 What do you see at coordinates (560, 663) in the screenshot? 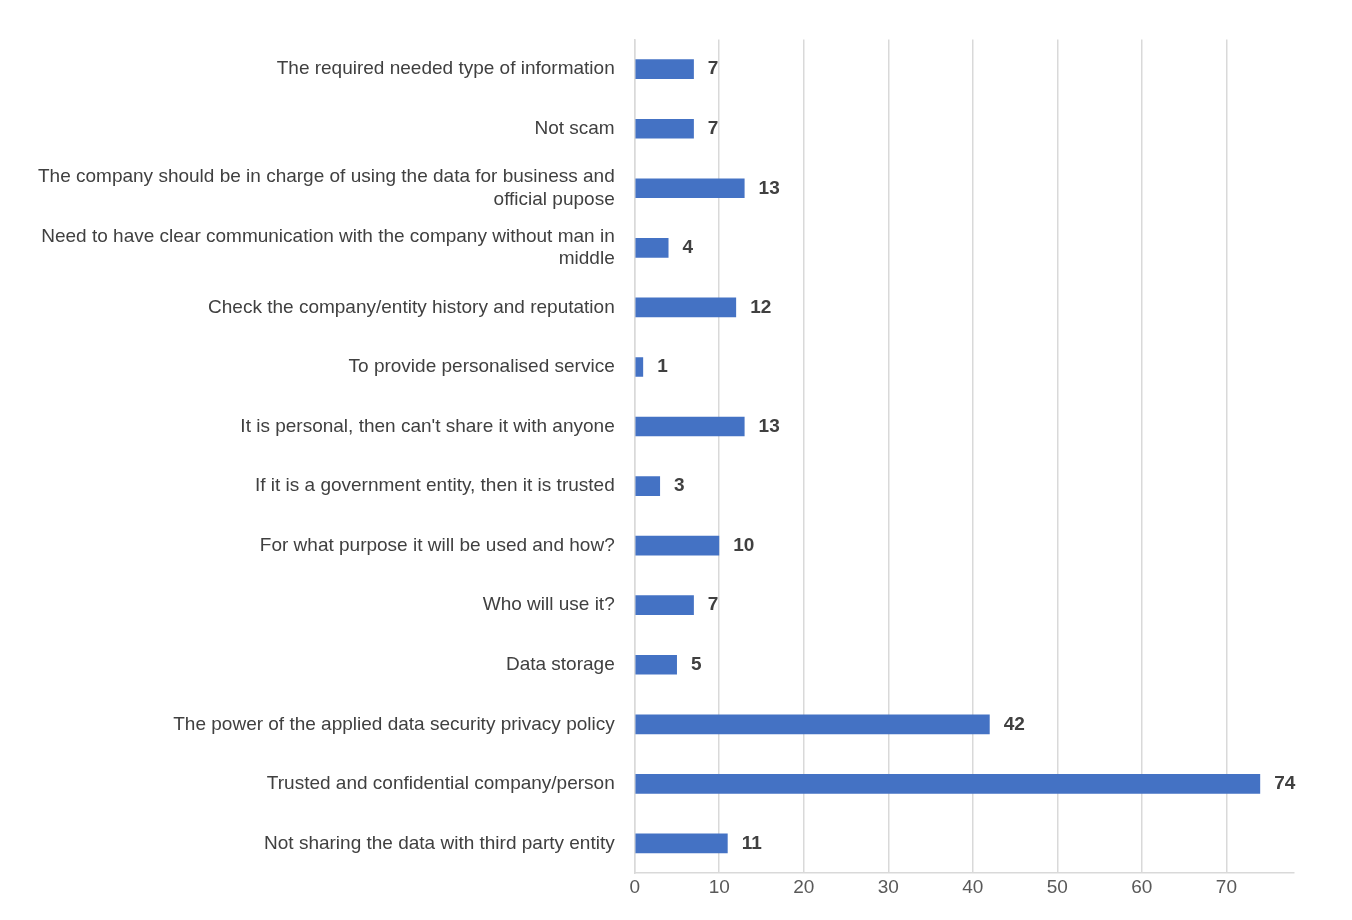
I see `y-tick-label: Data storage` at bounding box center [560, 663].